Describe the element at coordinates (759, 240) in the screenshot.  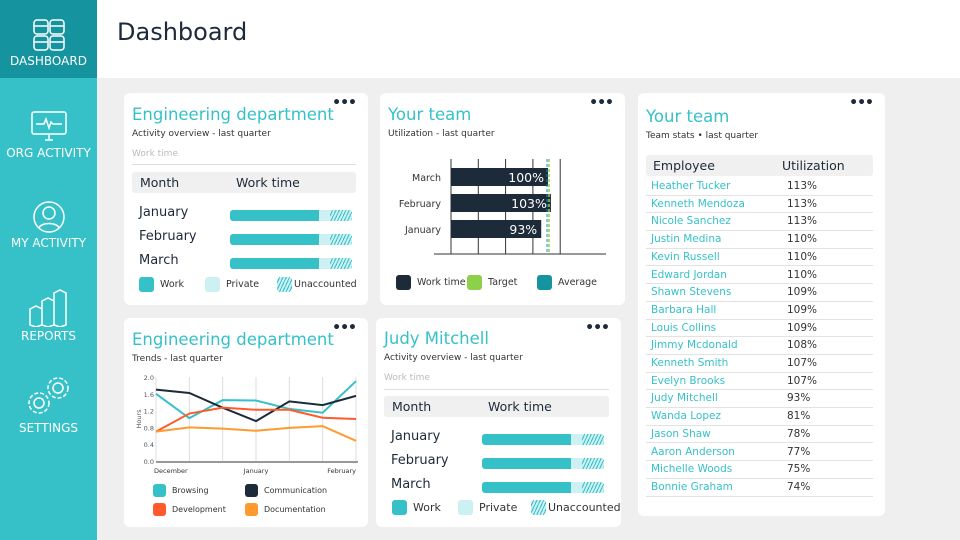
I see `table-row: Justin Medina 110%` at that location.